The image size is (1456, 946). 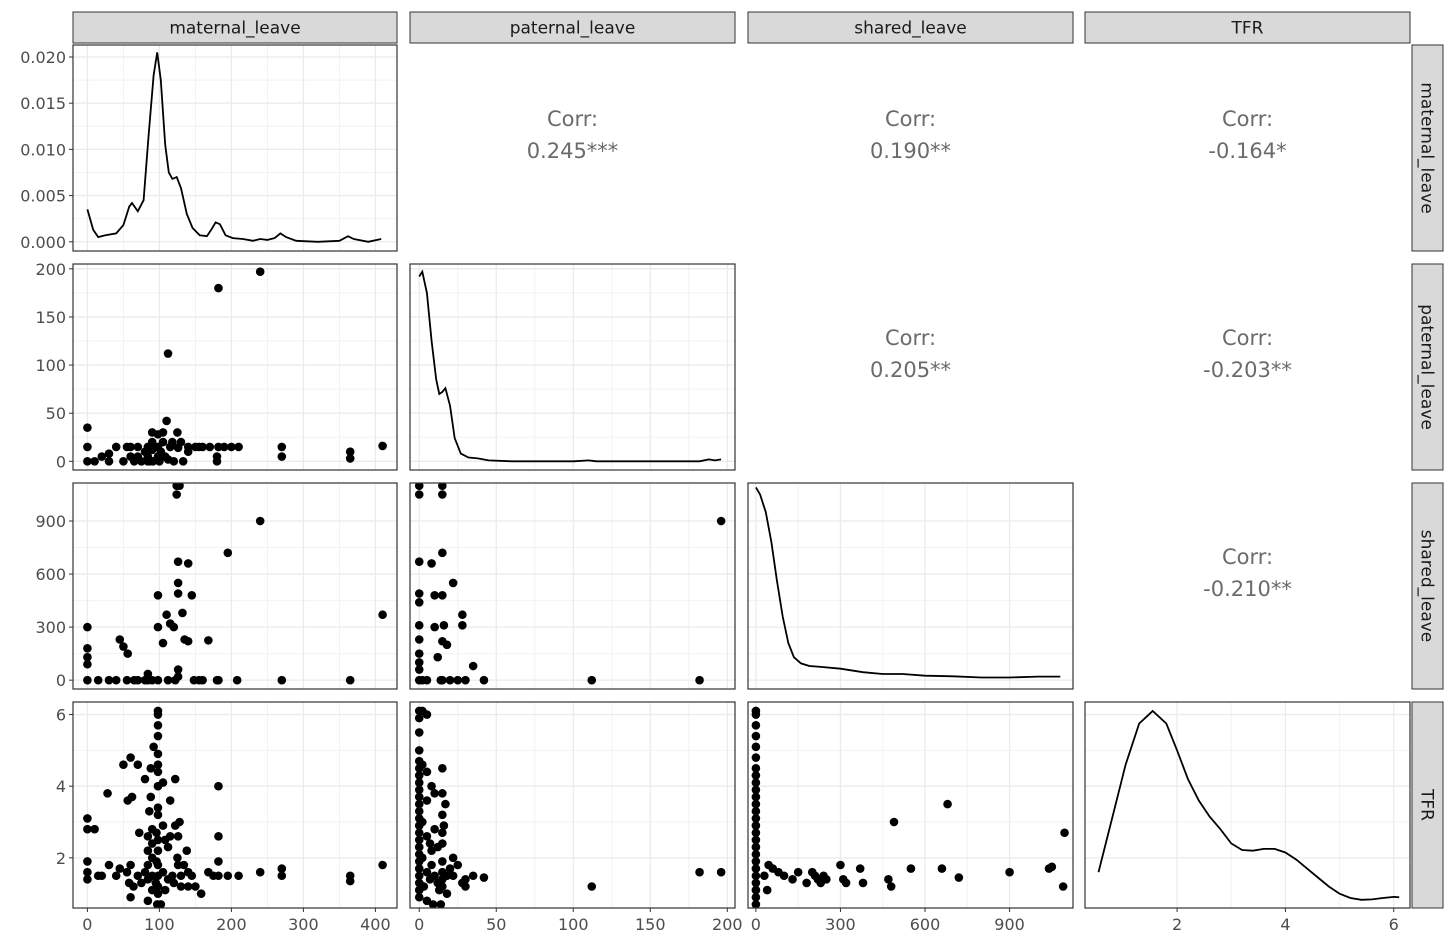 I want to click on panel-TFR-maternal_leave, so click(x=235, y=805).